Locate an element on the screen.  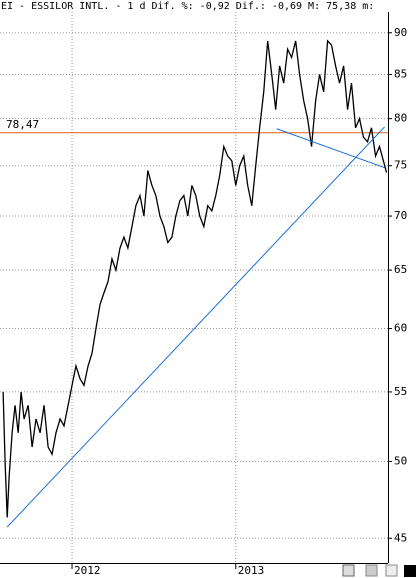
trend-line is located at coordinates (330, 148).